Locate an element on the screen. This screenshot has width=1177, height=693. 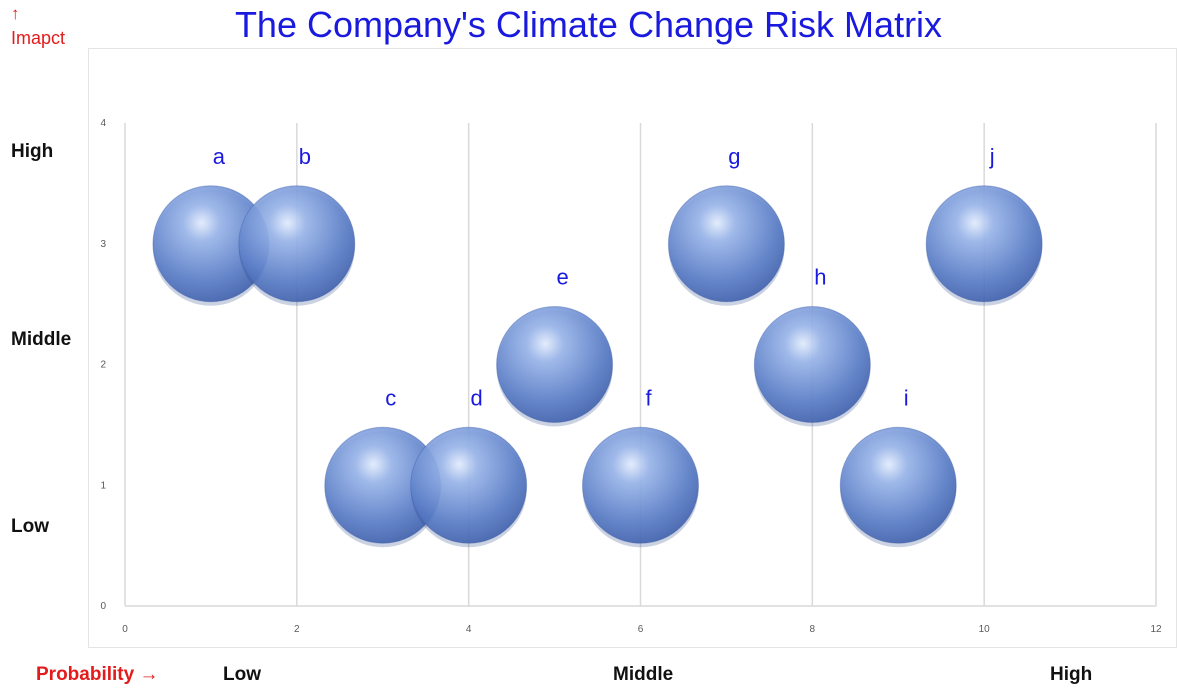
bubble-e: e is located at coordinates (555, 346).